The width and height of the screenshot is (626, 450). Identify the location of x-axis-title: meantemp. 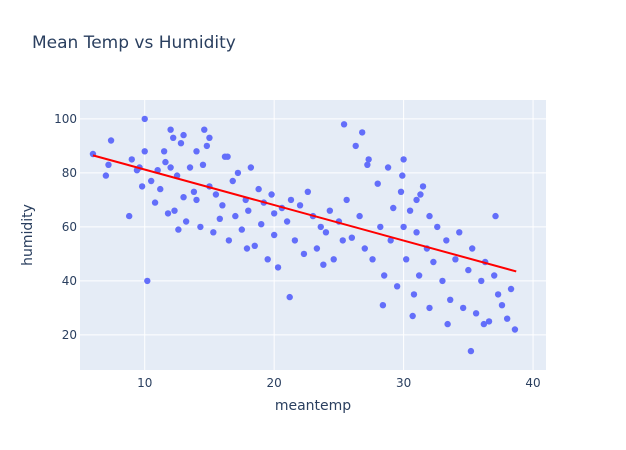
(313, 406).